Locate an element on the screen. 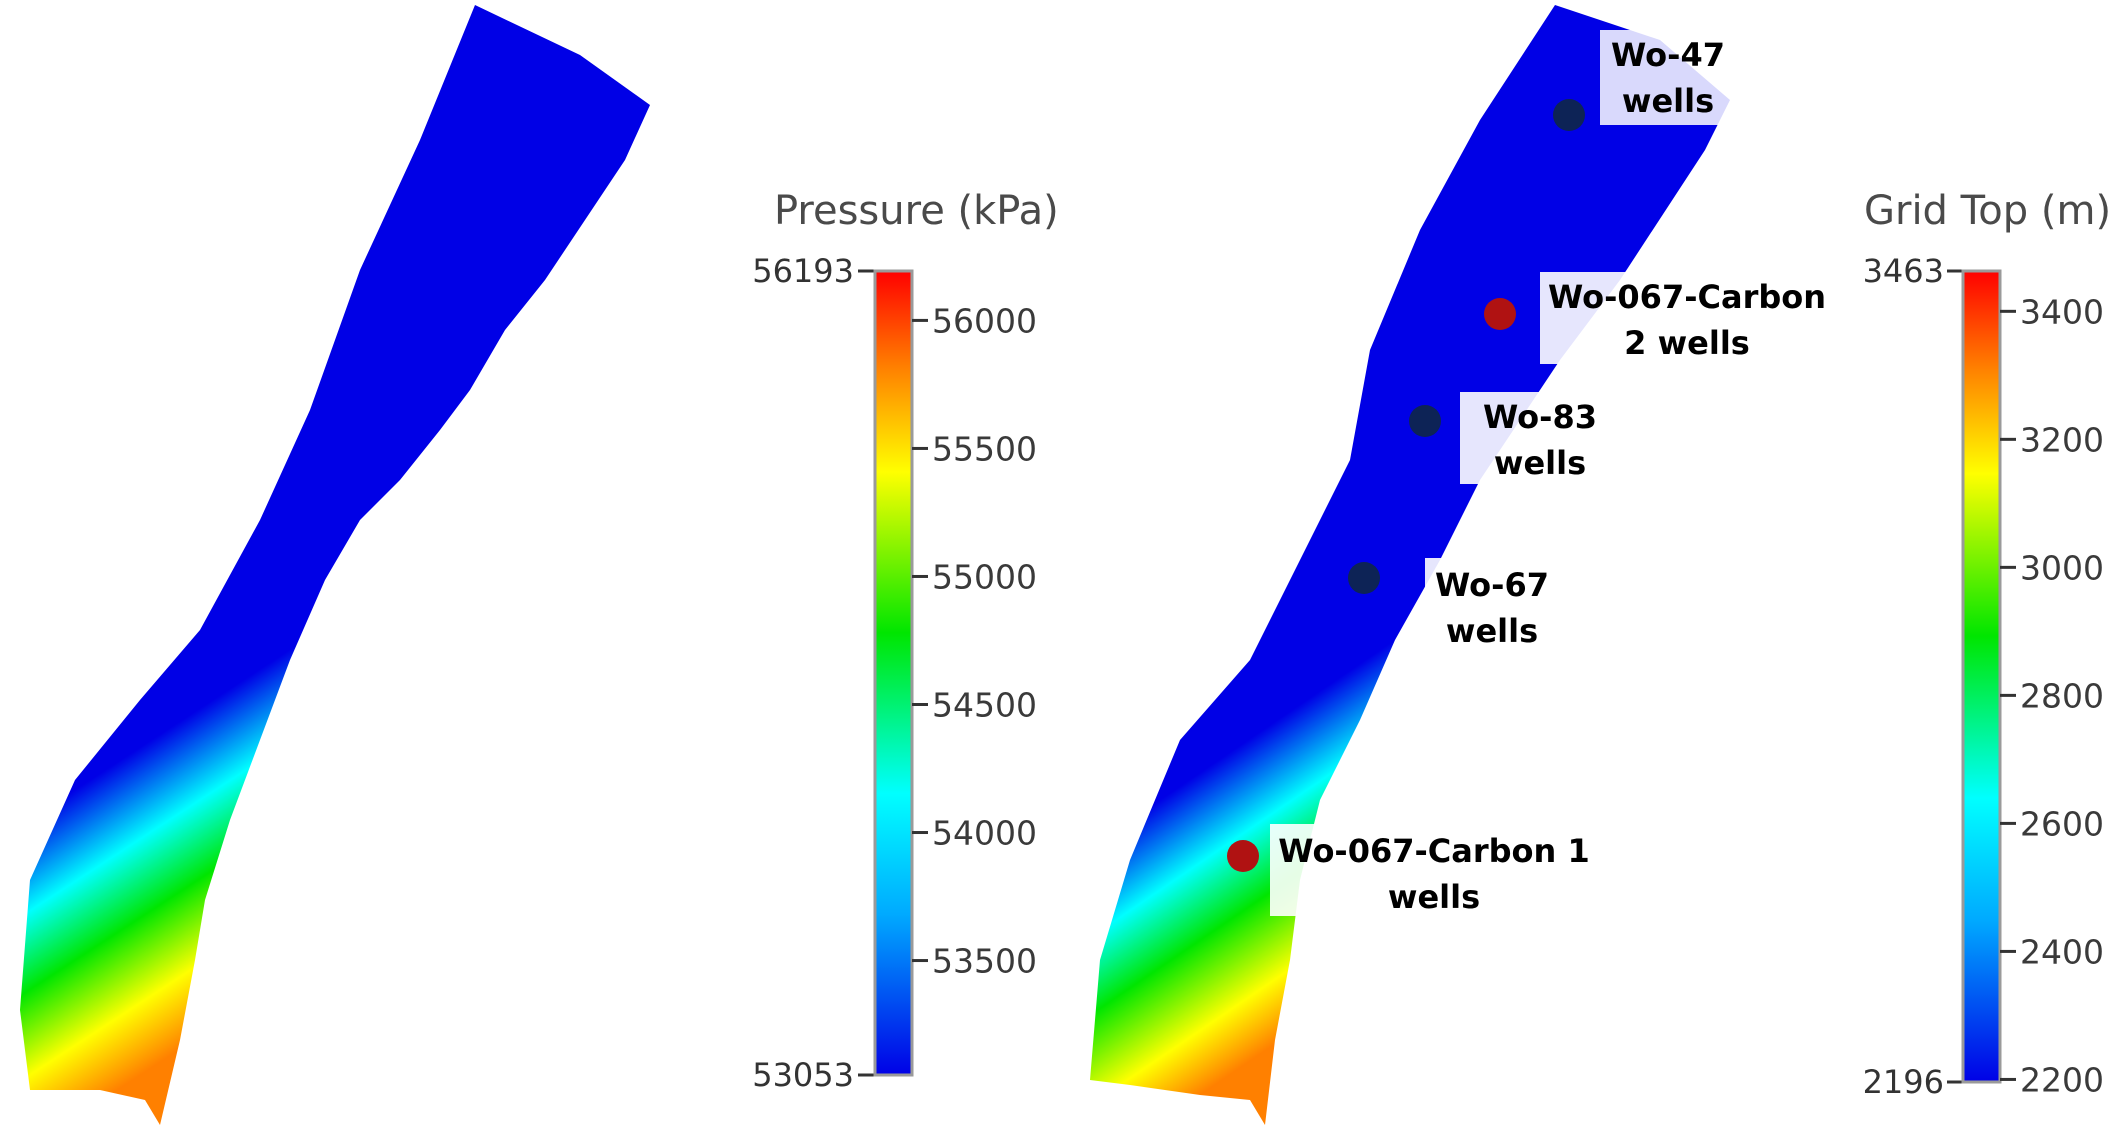 This screenshot has height=1140, width=2128. well-wo47: Wo-47 wells is located at coordinates (1646, 80).